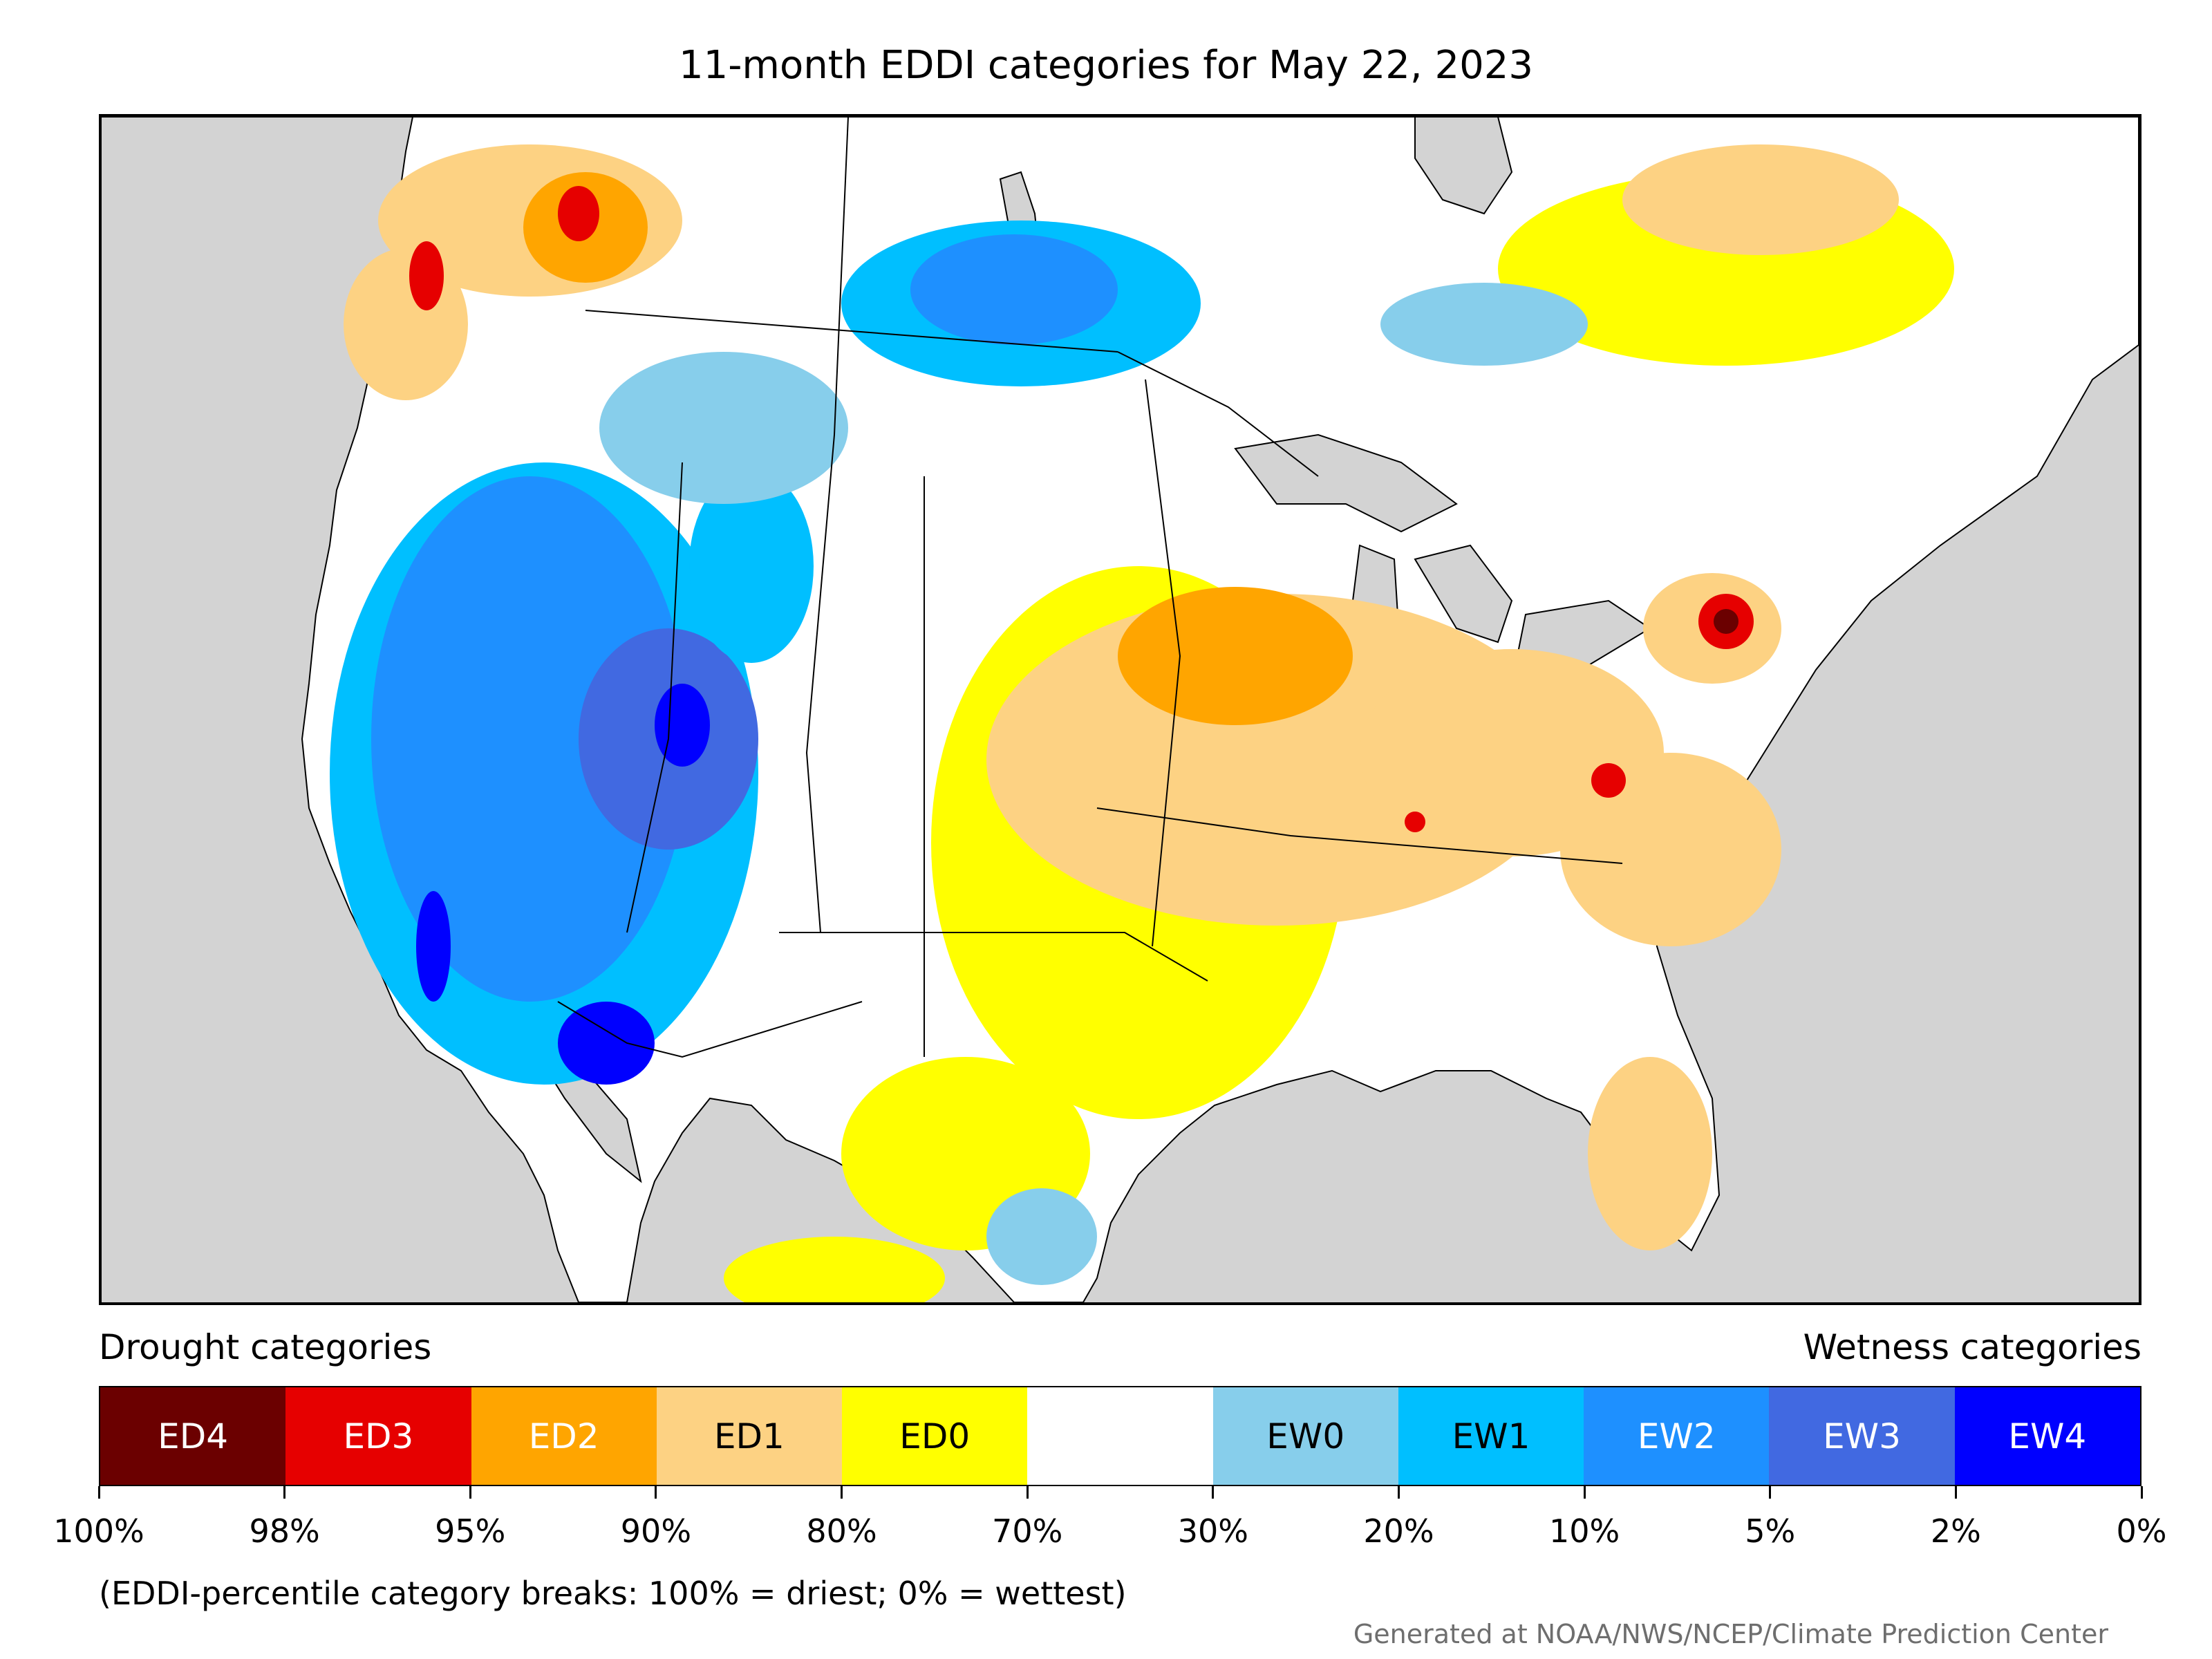 The width and height of the screenshot is (2212, 1659). What do you see at coordinates (1760, 199) in the screenshot?
I see `patch-quebec-ed1` at bounding box center [1760, 199].